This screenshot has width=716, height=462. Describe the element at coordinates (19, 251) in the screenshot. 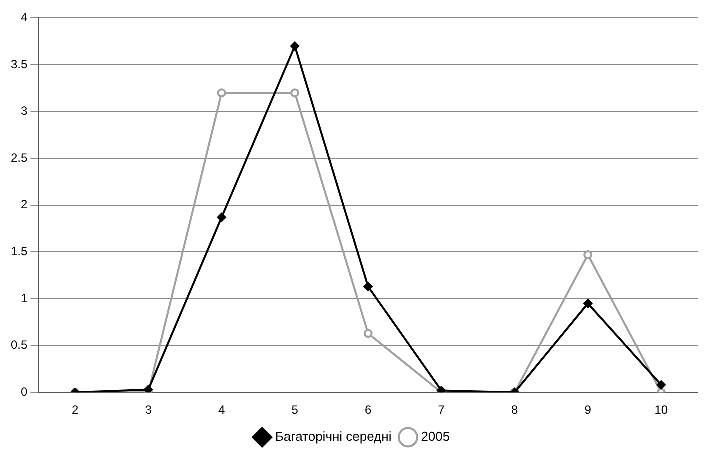

I see `y-tick-label: 1.5` at that location.